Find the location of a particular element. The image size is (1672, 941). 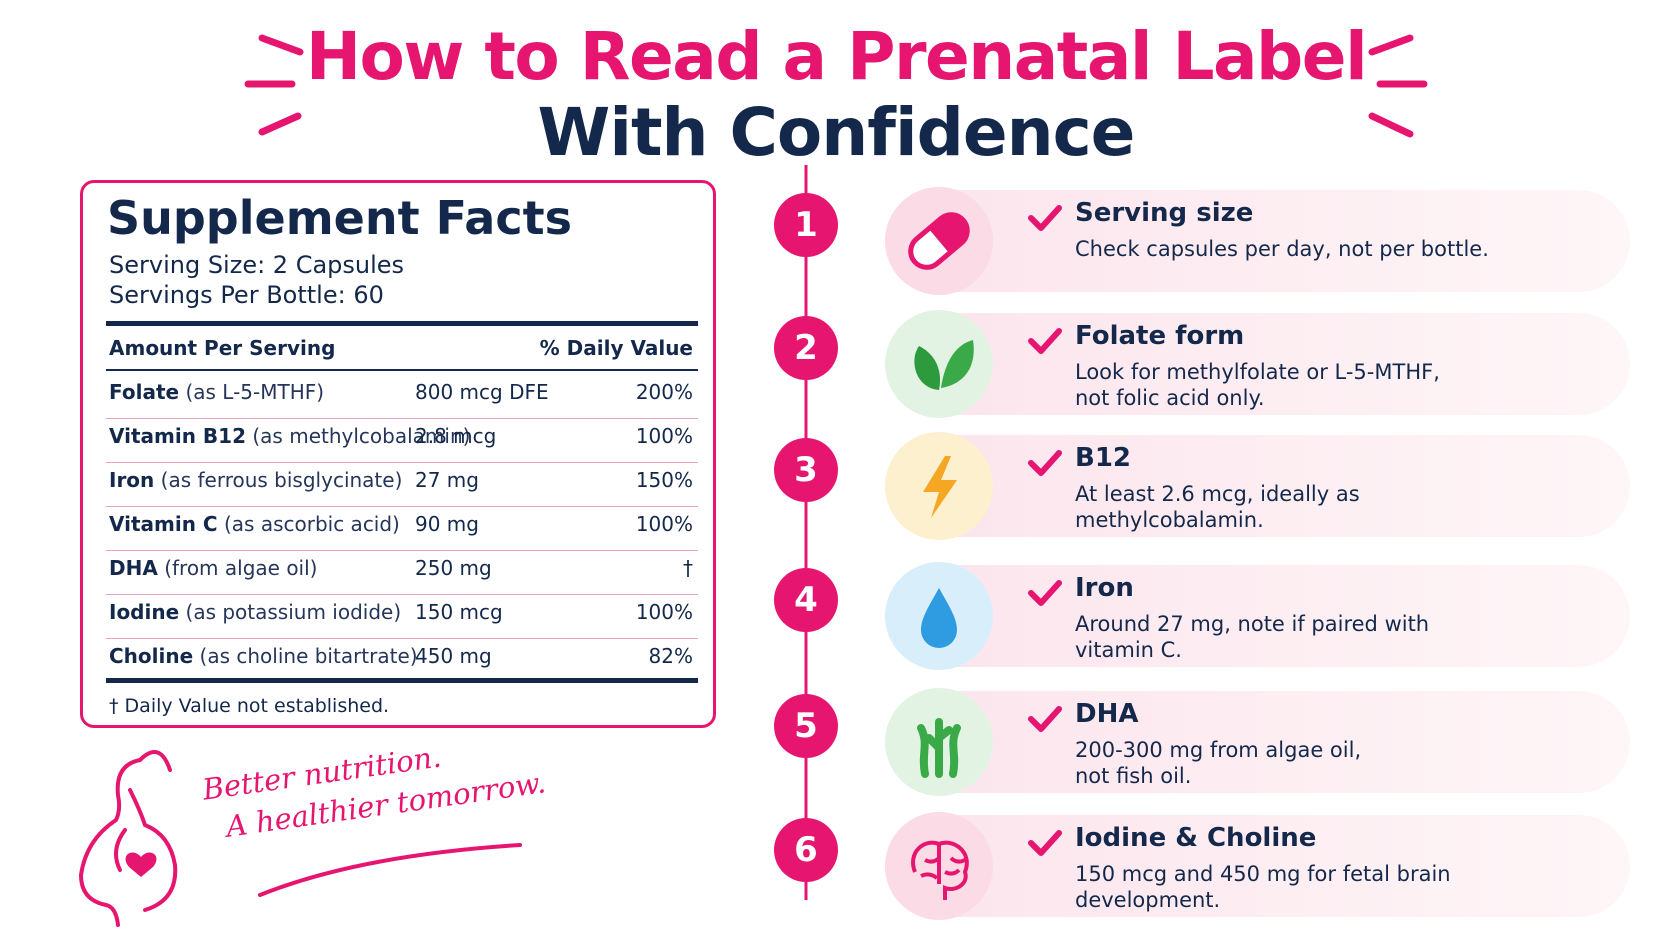

column-header: % Daily Value is located at coordinates (616, 348).